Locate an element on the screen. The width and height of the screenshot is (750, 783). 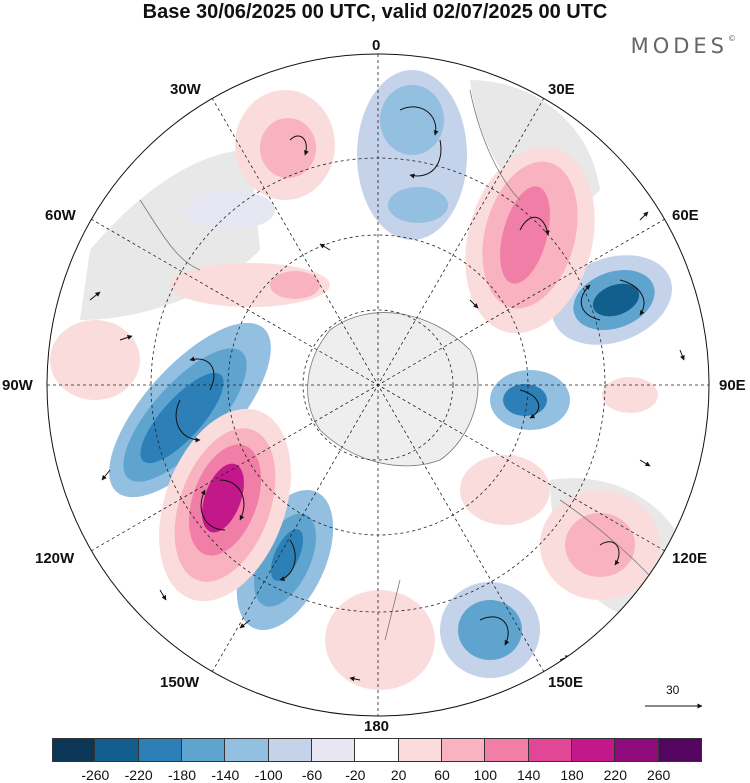
colorbar-tick-label: -220 is located at coordinates (138, 775).